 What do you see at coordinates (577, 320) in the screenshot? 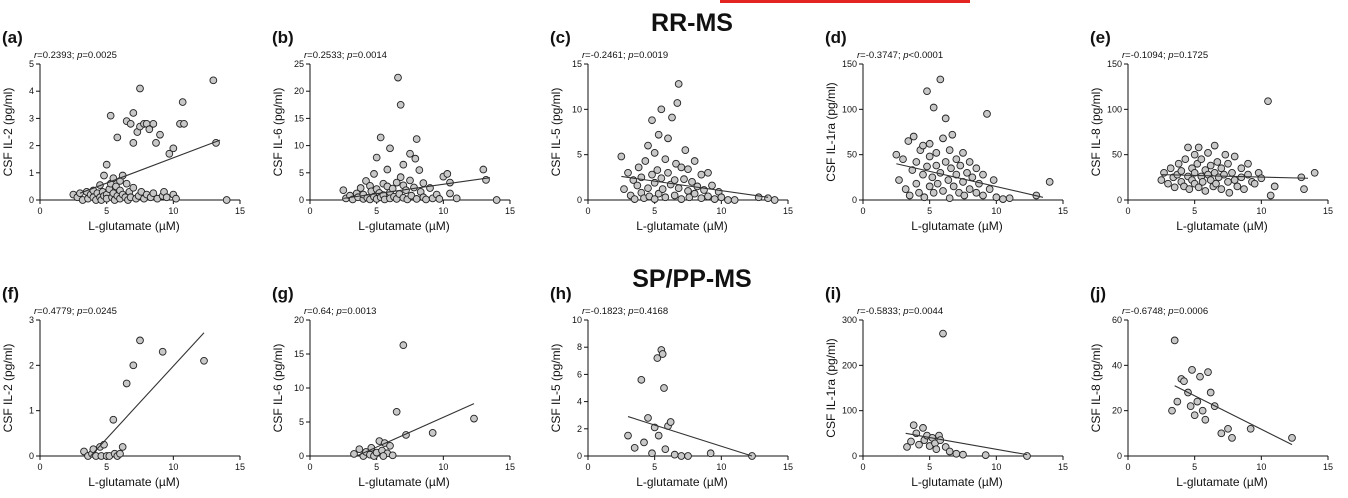
I see `panel-8-y-tick-label: 10` at bounding box center [577, 320].